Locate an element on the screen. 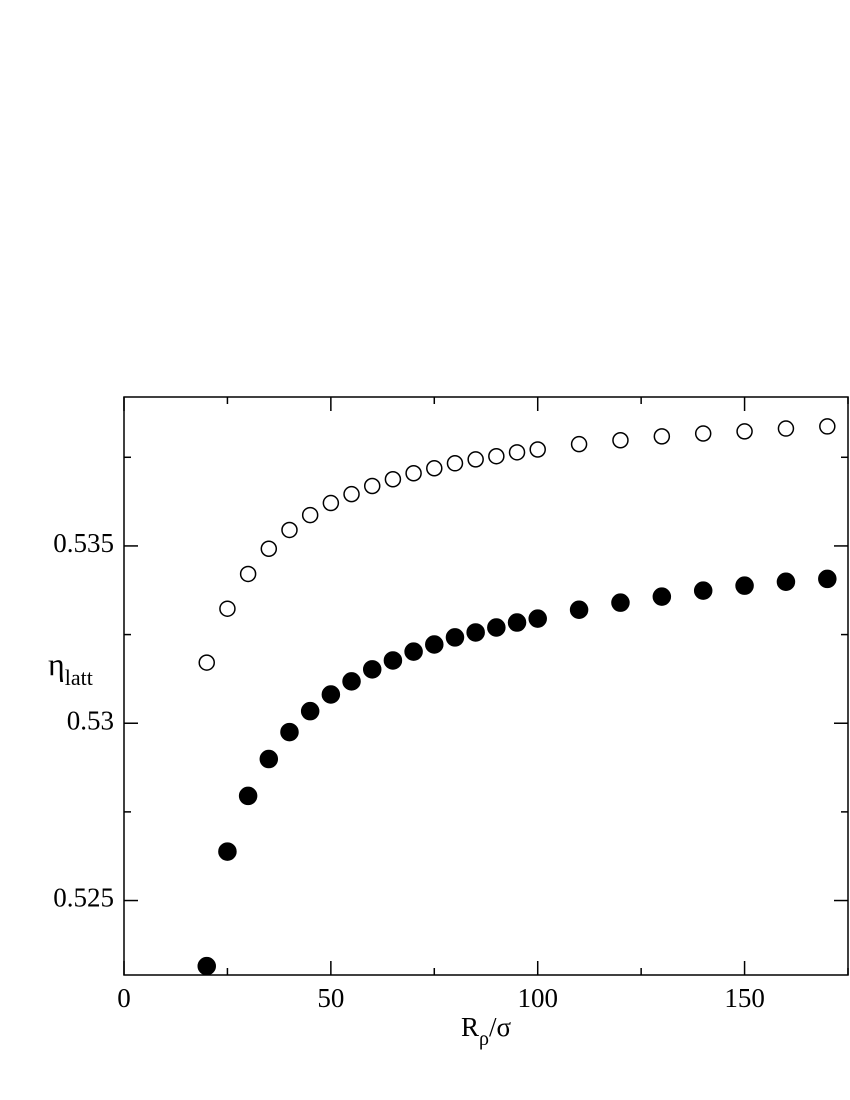 The height and width of the screenshot is (1100, 850). x-tick-label: 50 is located at coordinates (330, 998).